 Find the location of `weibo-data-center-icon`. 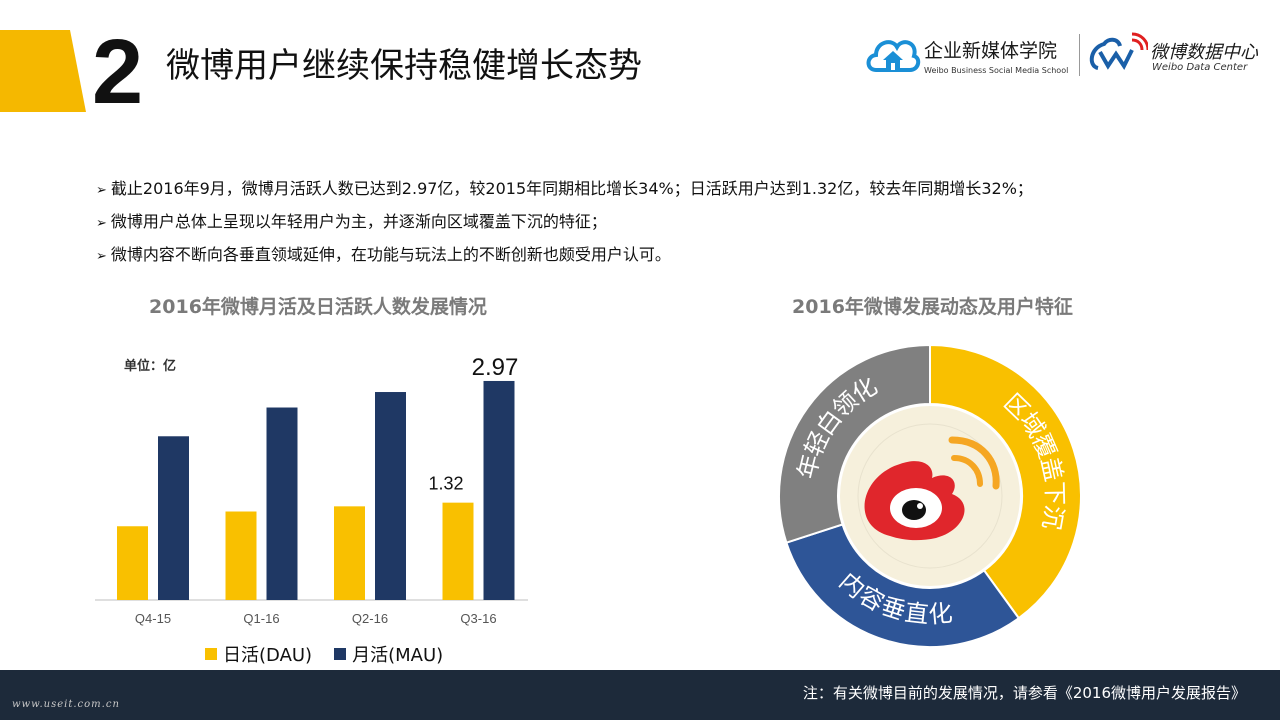

weibo-data-center-icon is located at coordinates (1119, 51).